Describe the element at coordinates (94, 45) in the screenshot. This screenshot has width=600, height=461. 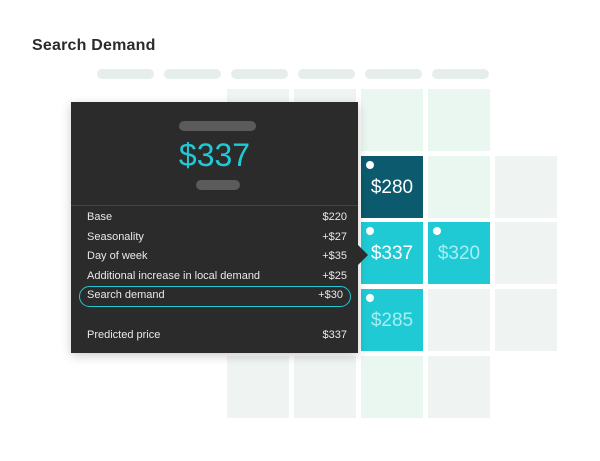
I see `page-title: Search Demand` at that location.